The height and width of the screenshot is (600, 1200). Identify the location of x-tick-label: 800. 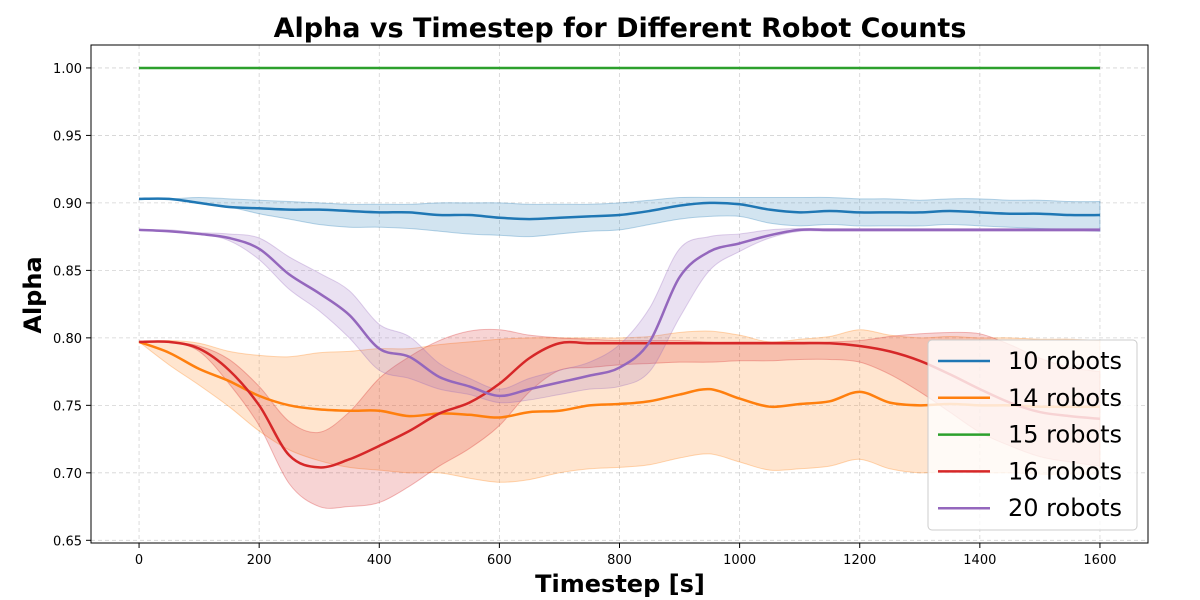
(619, 560).